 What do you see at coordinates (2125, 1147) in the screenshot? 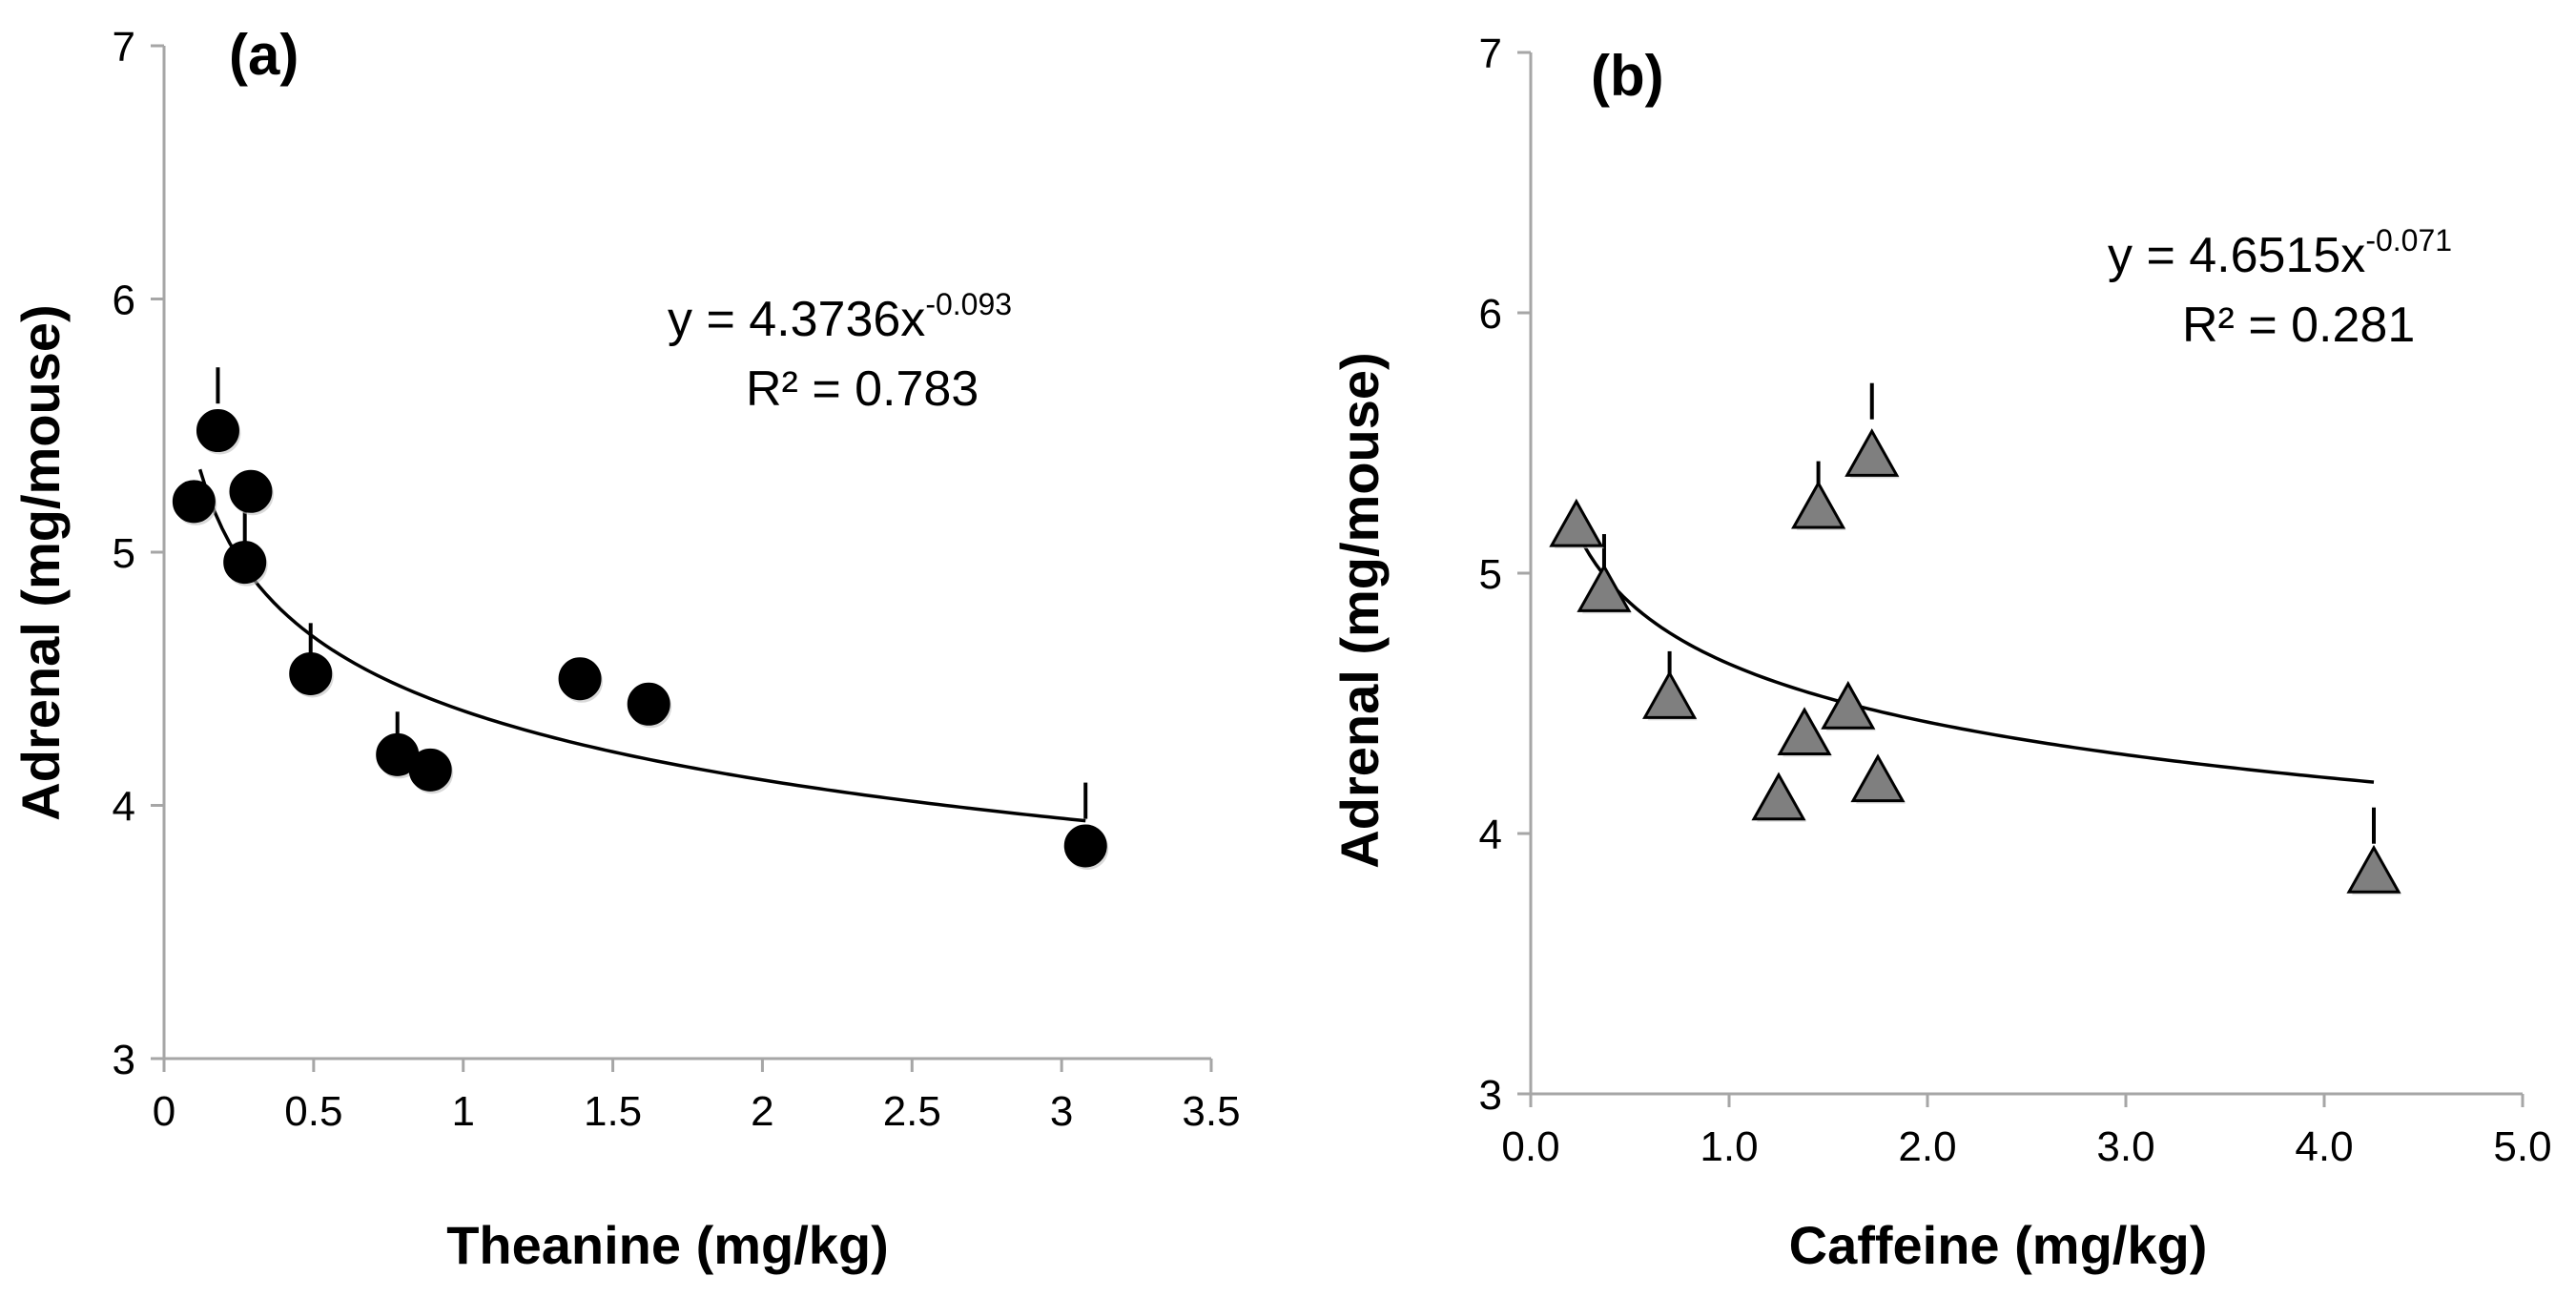
I see `x-tick-label-b: 3.0` at bounding box center [2125, 1147].